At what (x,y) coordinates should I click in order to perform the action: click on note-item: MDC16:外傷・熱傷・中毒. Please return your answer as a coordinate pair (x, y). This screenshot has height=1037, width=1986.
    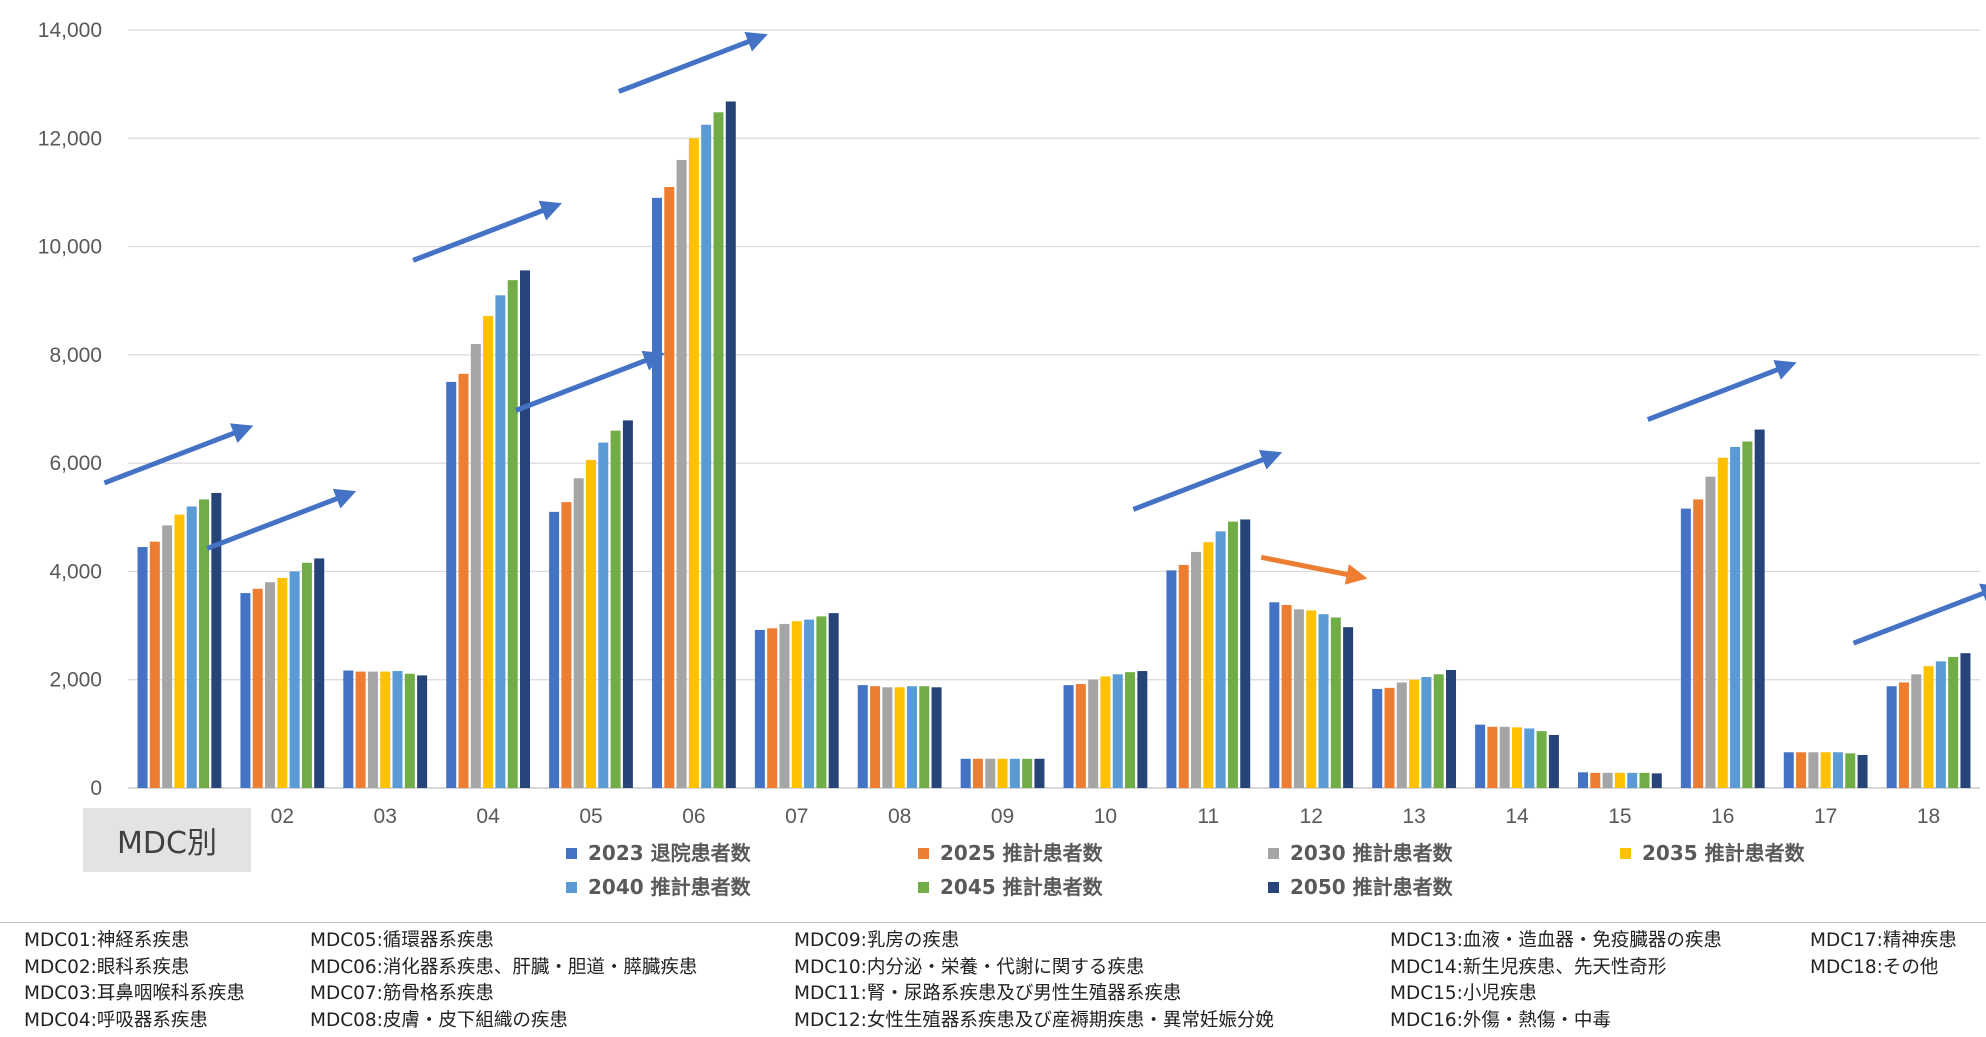
    Looking at the image, I should click on (1500, 1020).